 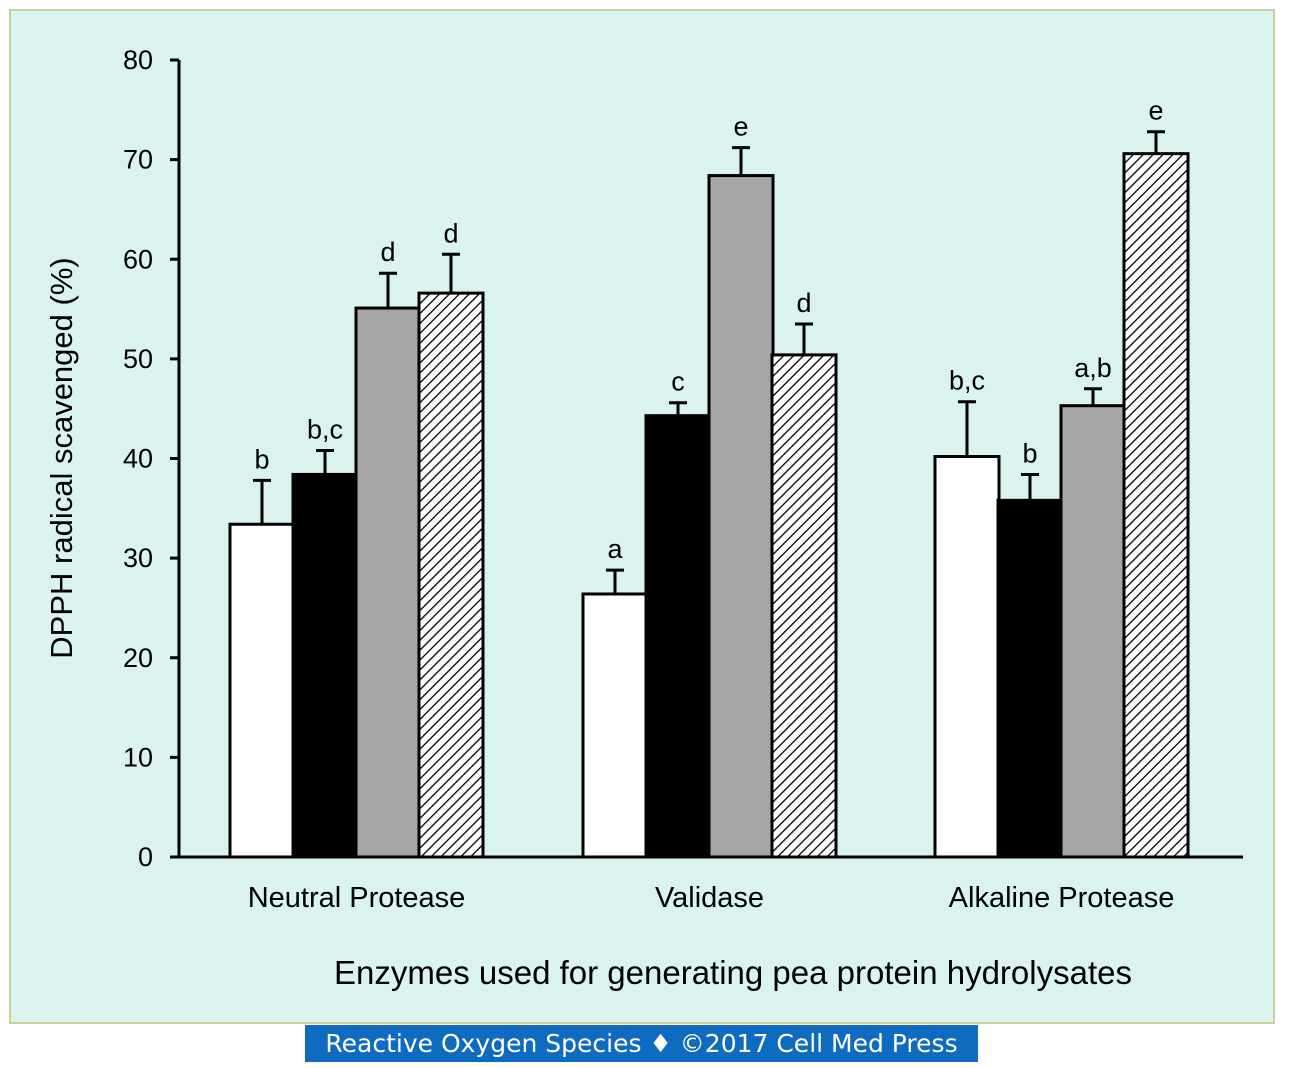 What do you see at coordinates (615, 549) in the screenshot?
I see `significance-label: a` at bounding box center [615, 549].